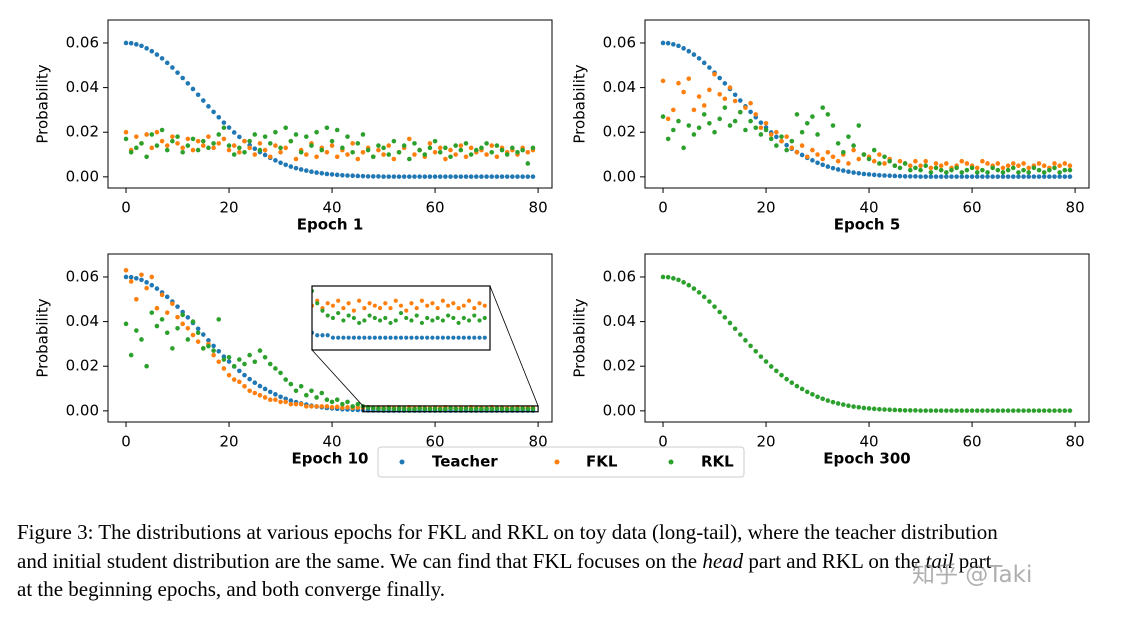 The width and height of the screenshot is (1122, 617). I want to click on y-tick-label: 0.04, so click(619, 87).